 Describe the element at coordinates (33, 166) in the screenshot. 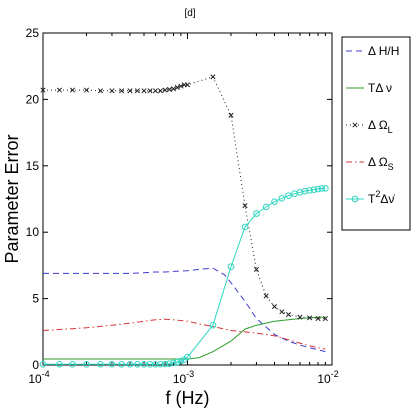

I see `y-tick-label: 15` at that location.